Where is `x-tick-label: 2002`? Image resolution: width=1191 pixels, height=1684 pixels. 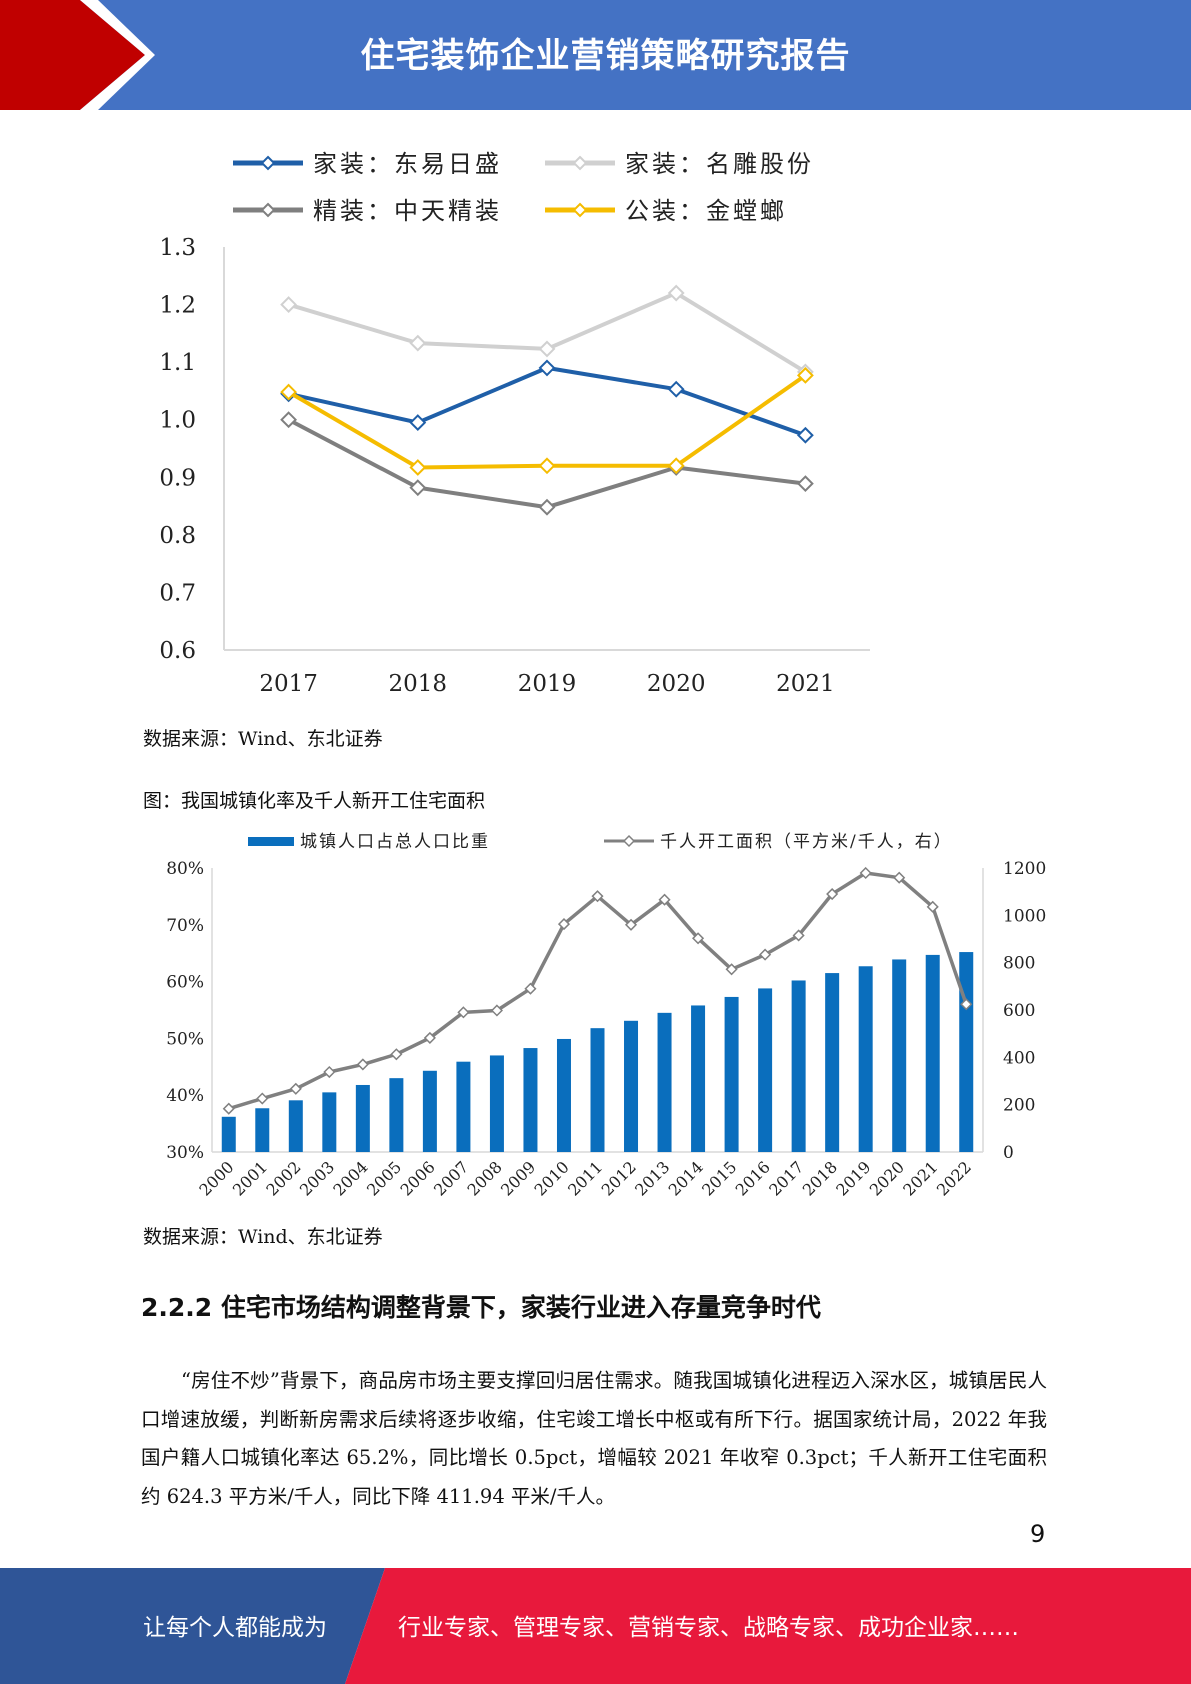 x-tick-label: 2002 is located at coordinates (283, 1178).